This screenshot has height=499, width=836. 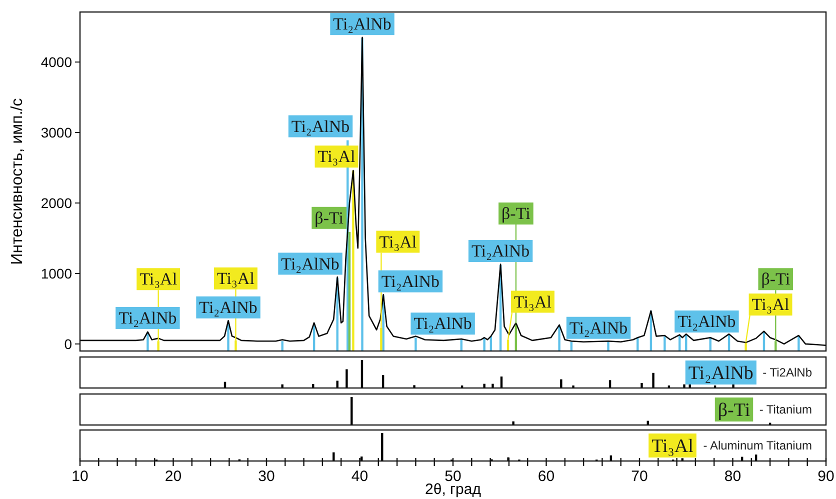 I want to click on x-tick-label: 70, so click(x=639, y=476).